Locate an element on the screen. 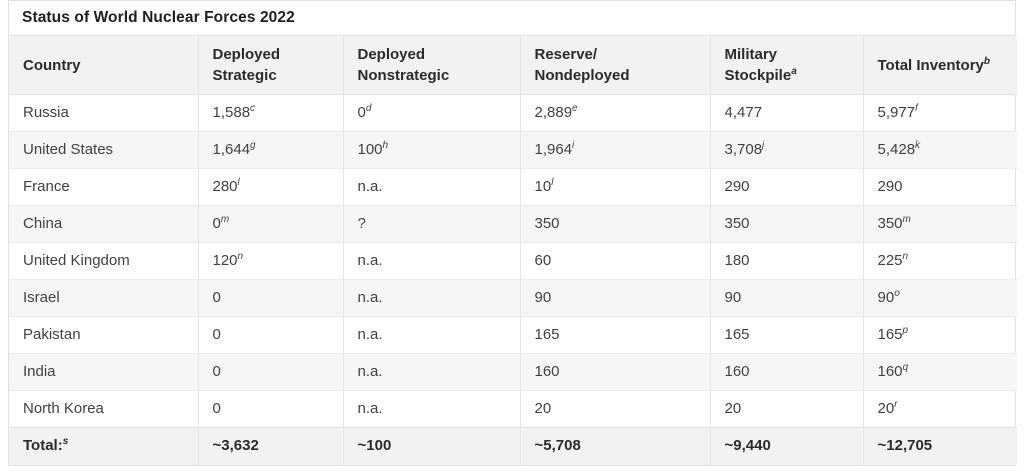  deployed-nonstrategic-cell: 100h is located at coordinates (432, 150).